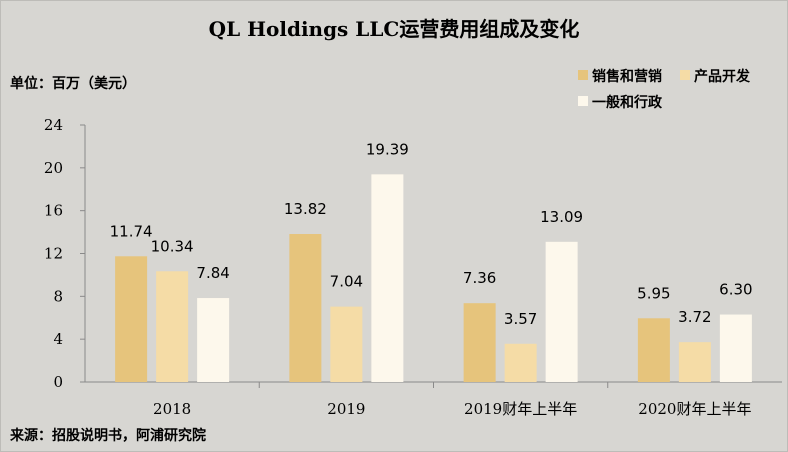 The height and width of the screenshot is (452, 788). Describe the element at coordinates (131, 231) in the screenshot. I see `data-label: 11.74` at that location.